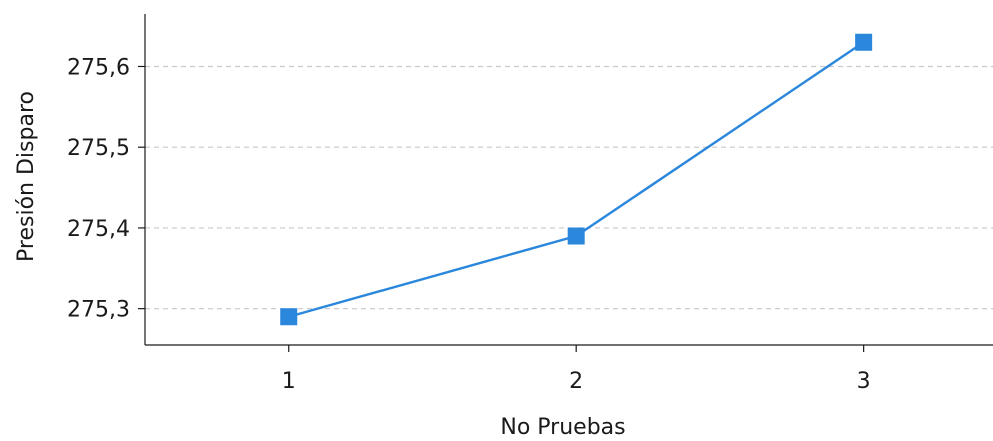 The height and width of the screenshot is (441, 993). What do you see at coordinates (98, 310) in the screenshot?
I see `y-tick-label: 275,3` at bounding box center [98, 310].